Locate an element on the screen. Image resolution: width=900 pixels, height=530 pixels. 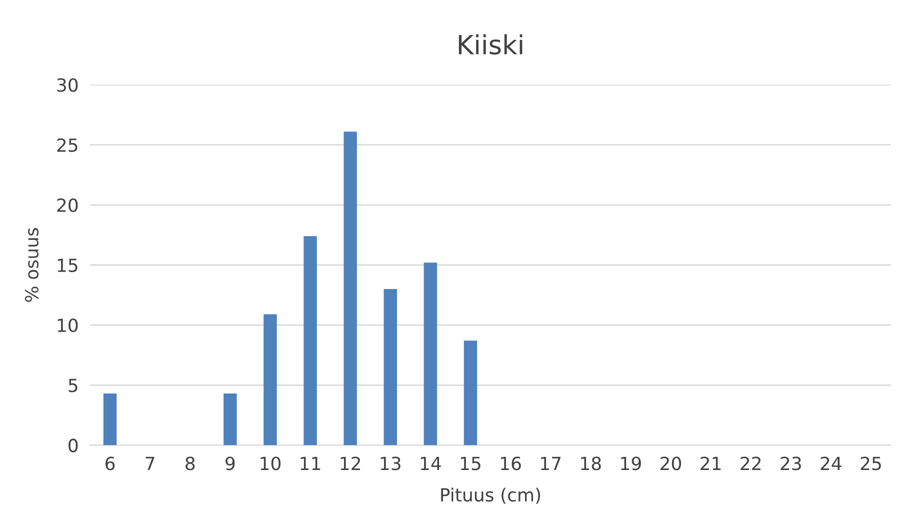
y-tick-label: 25 is located at coordinates (67, 145).